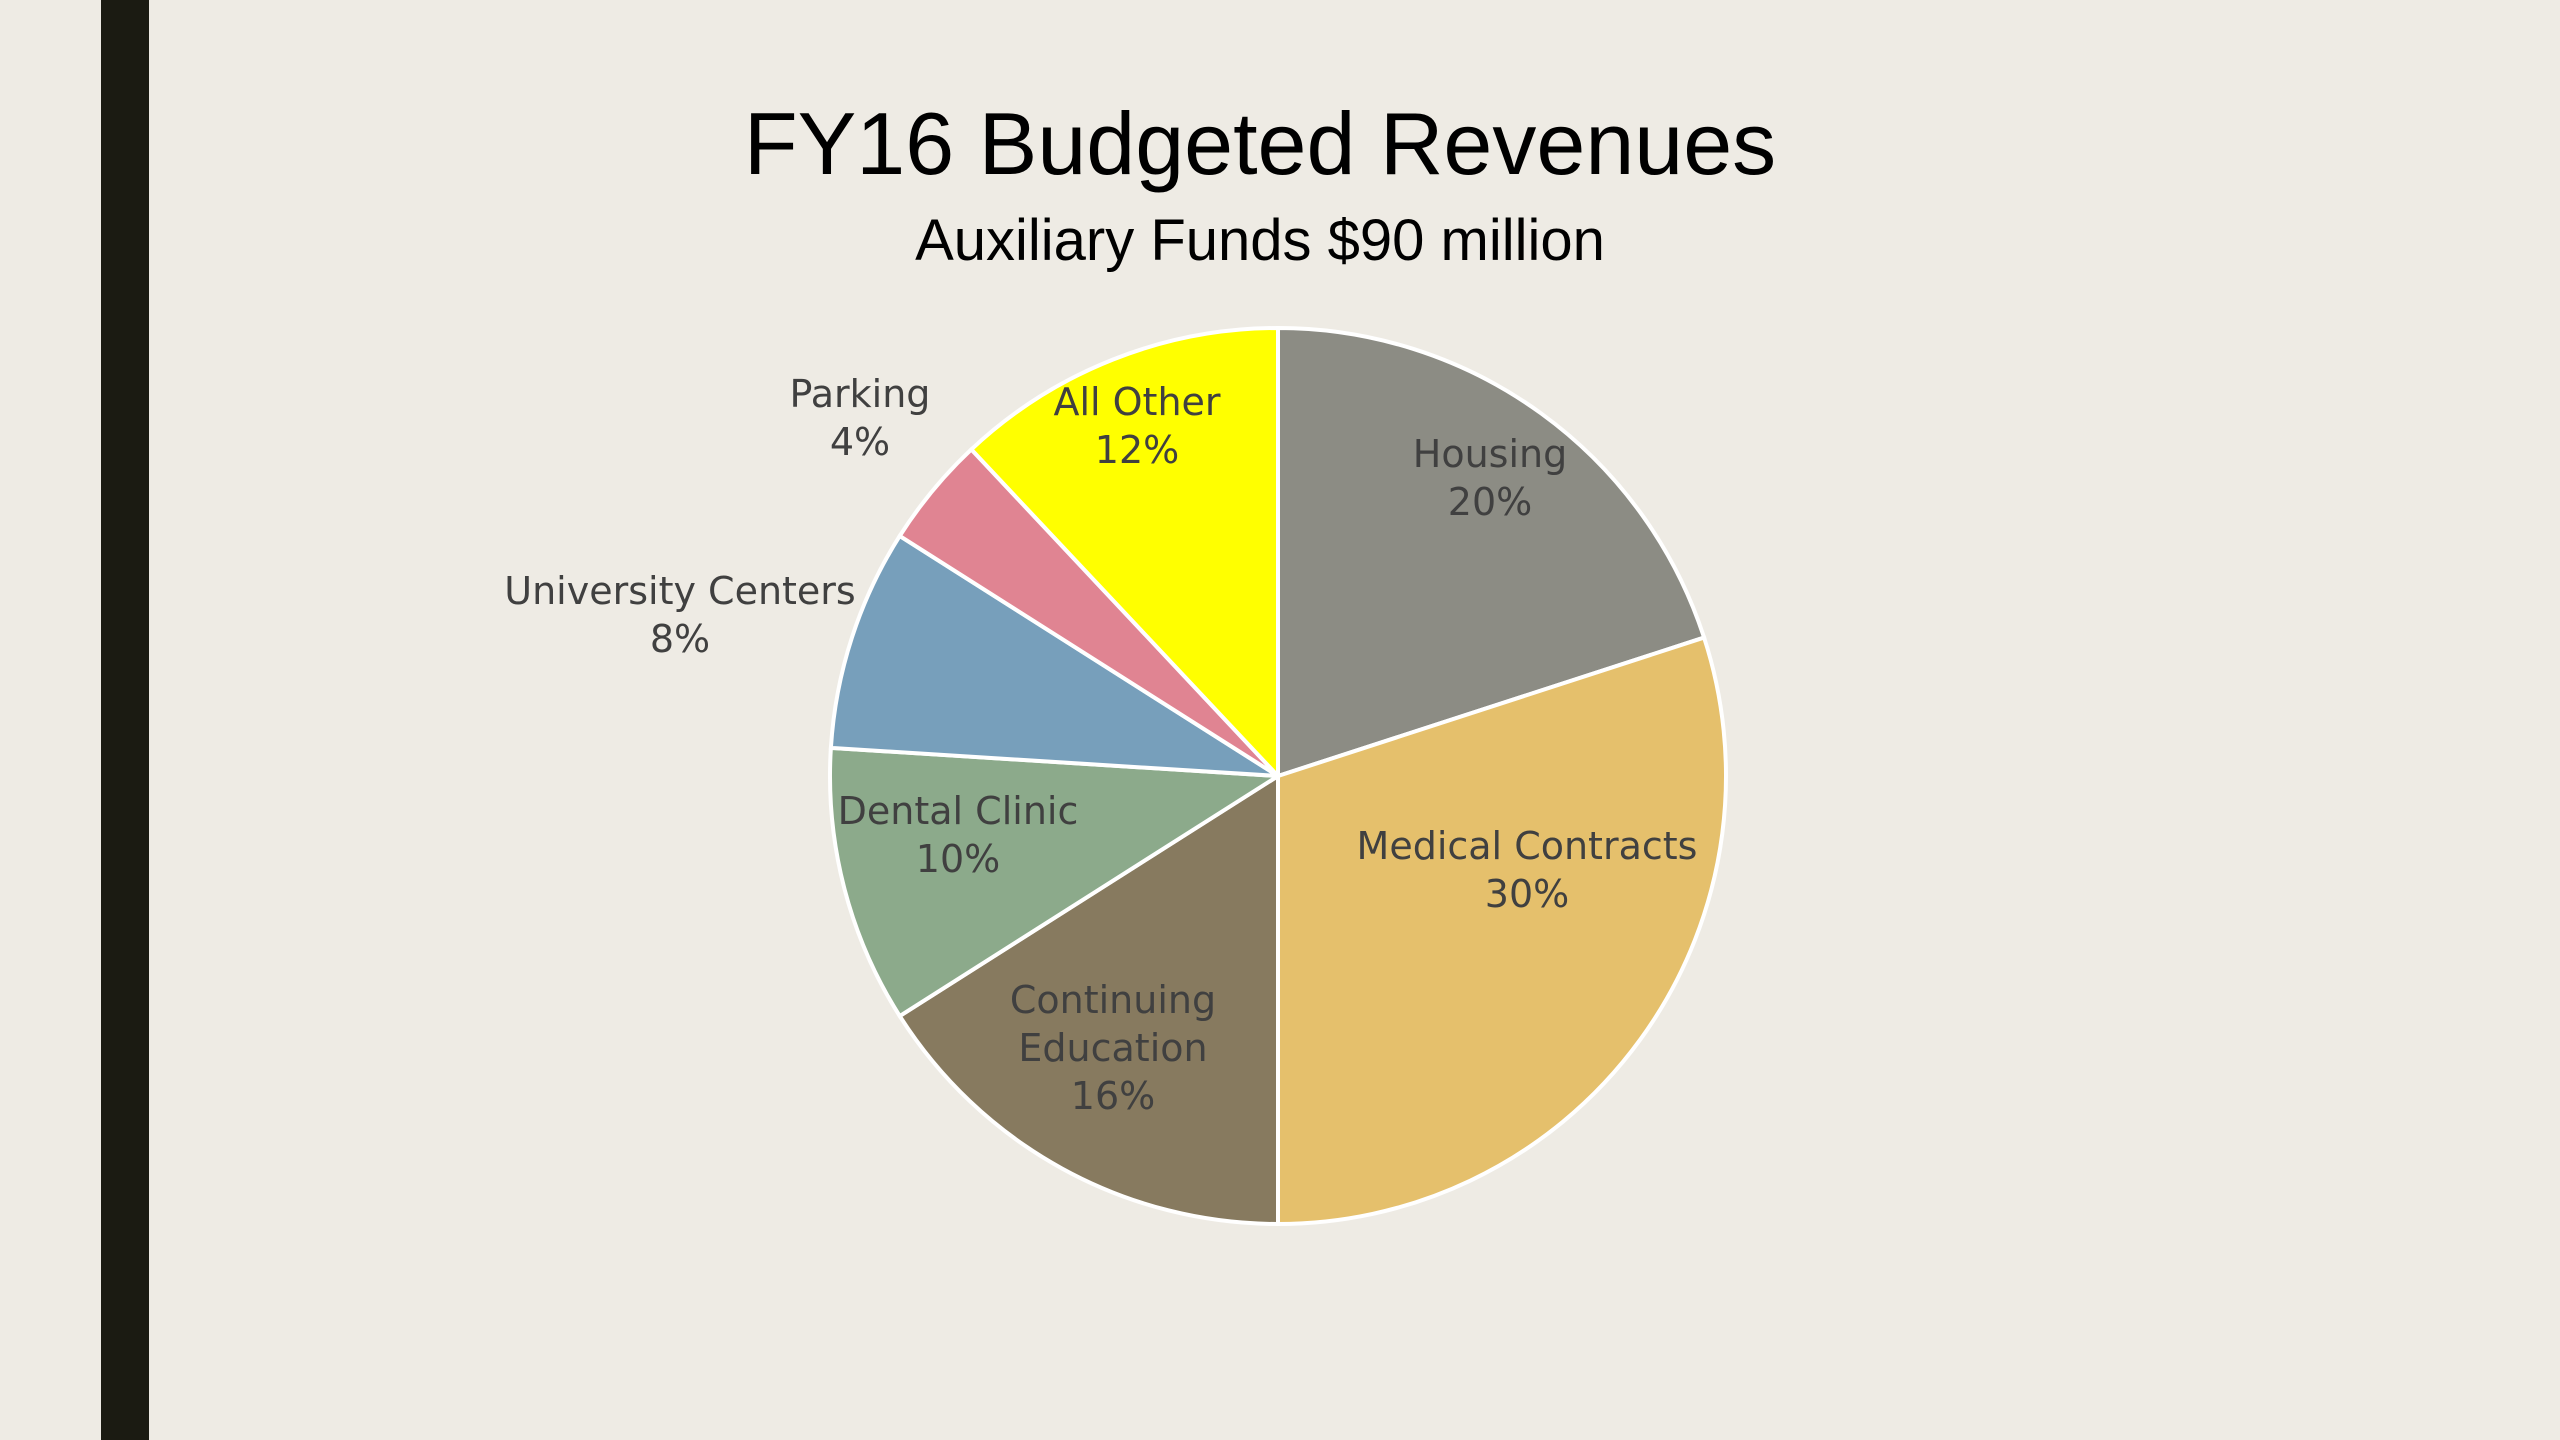 The height and width of the screenshot is (1440, 2560). I want to click on pie-slice-all-other, so click(1124, 553).